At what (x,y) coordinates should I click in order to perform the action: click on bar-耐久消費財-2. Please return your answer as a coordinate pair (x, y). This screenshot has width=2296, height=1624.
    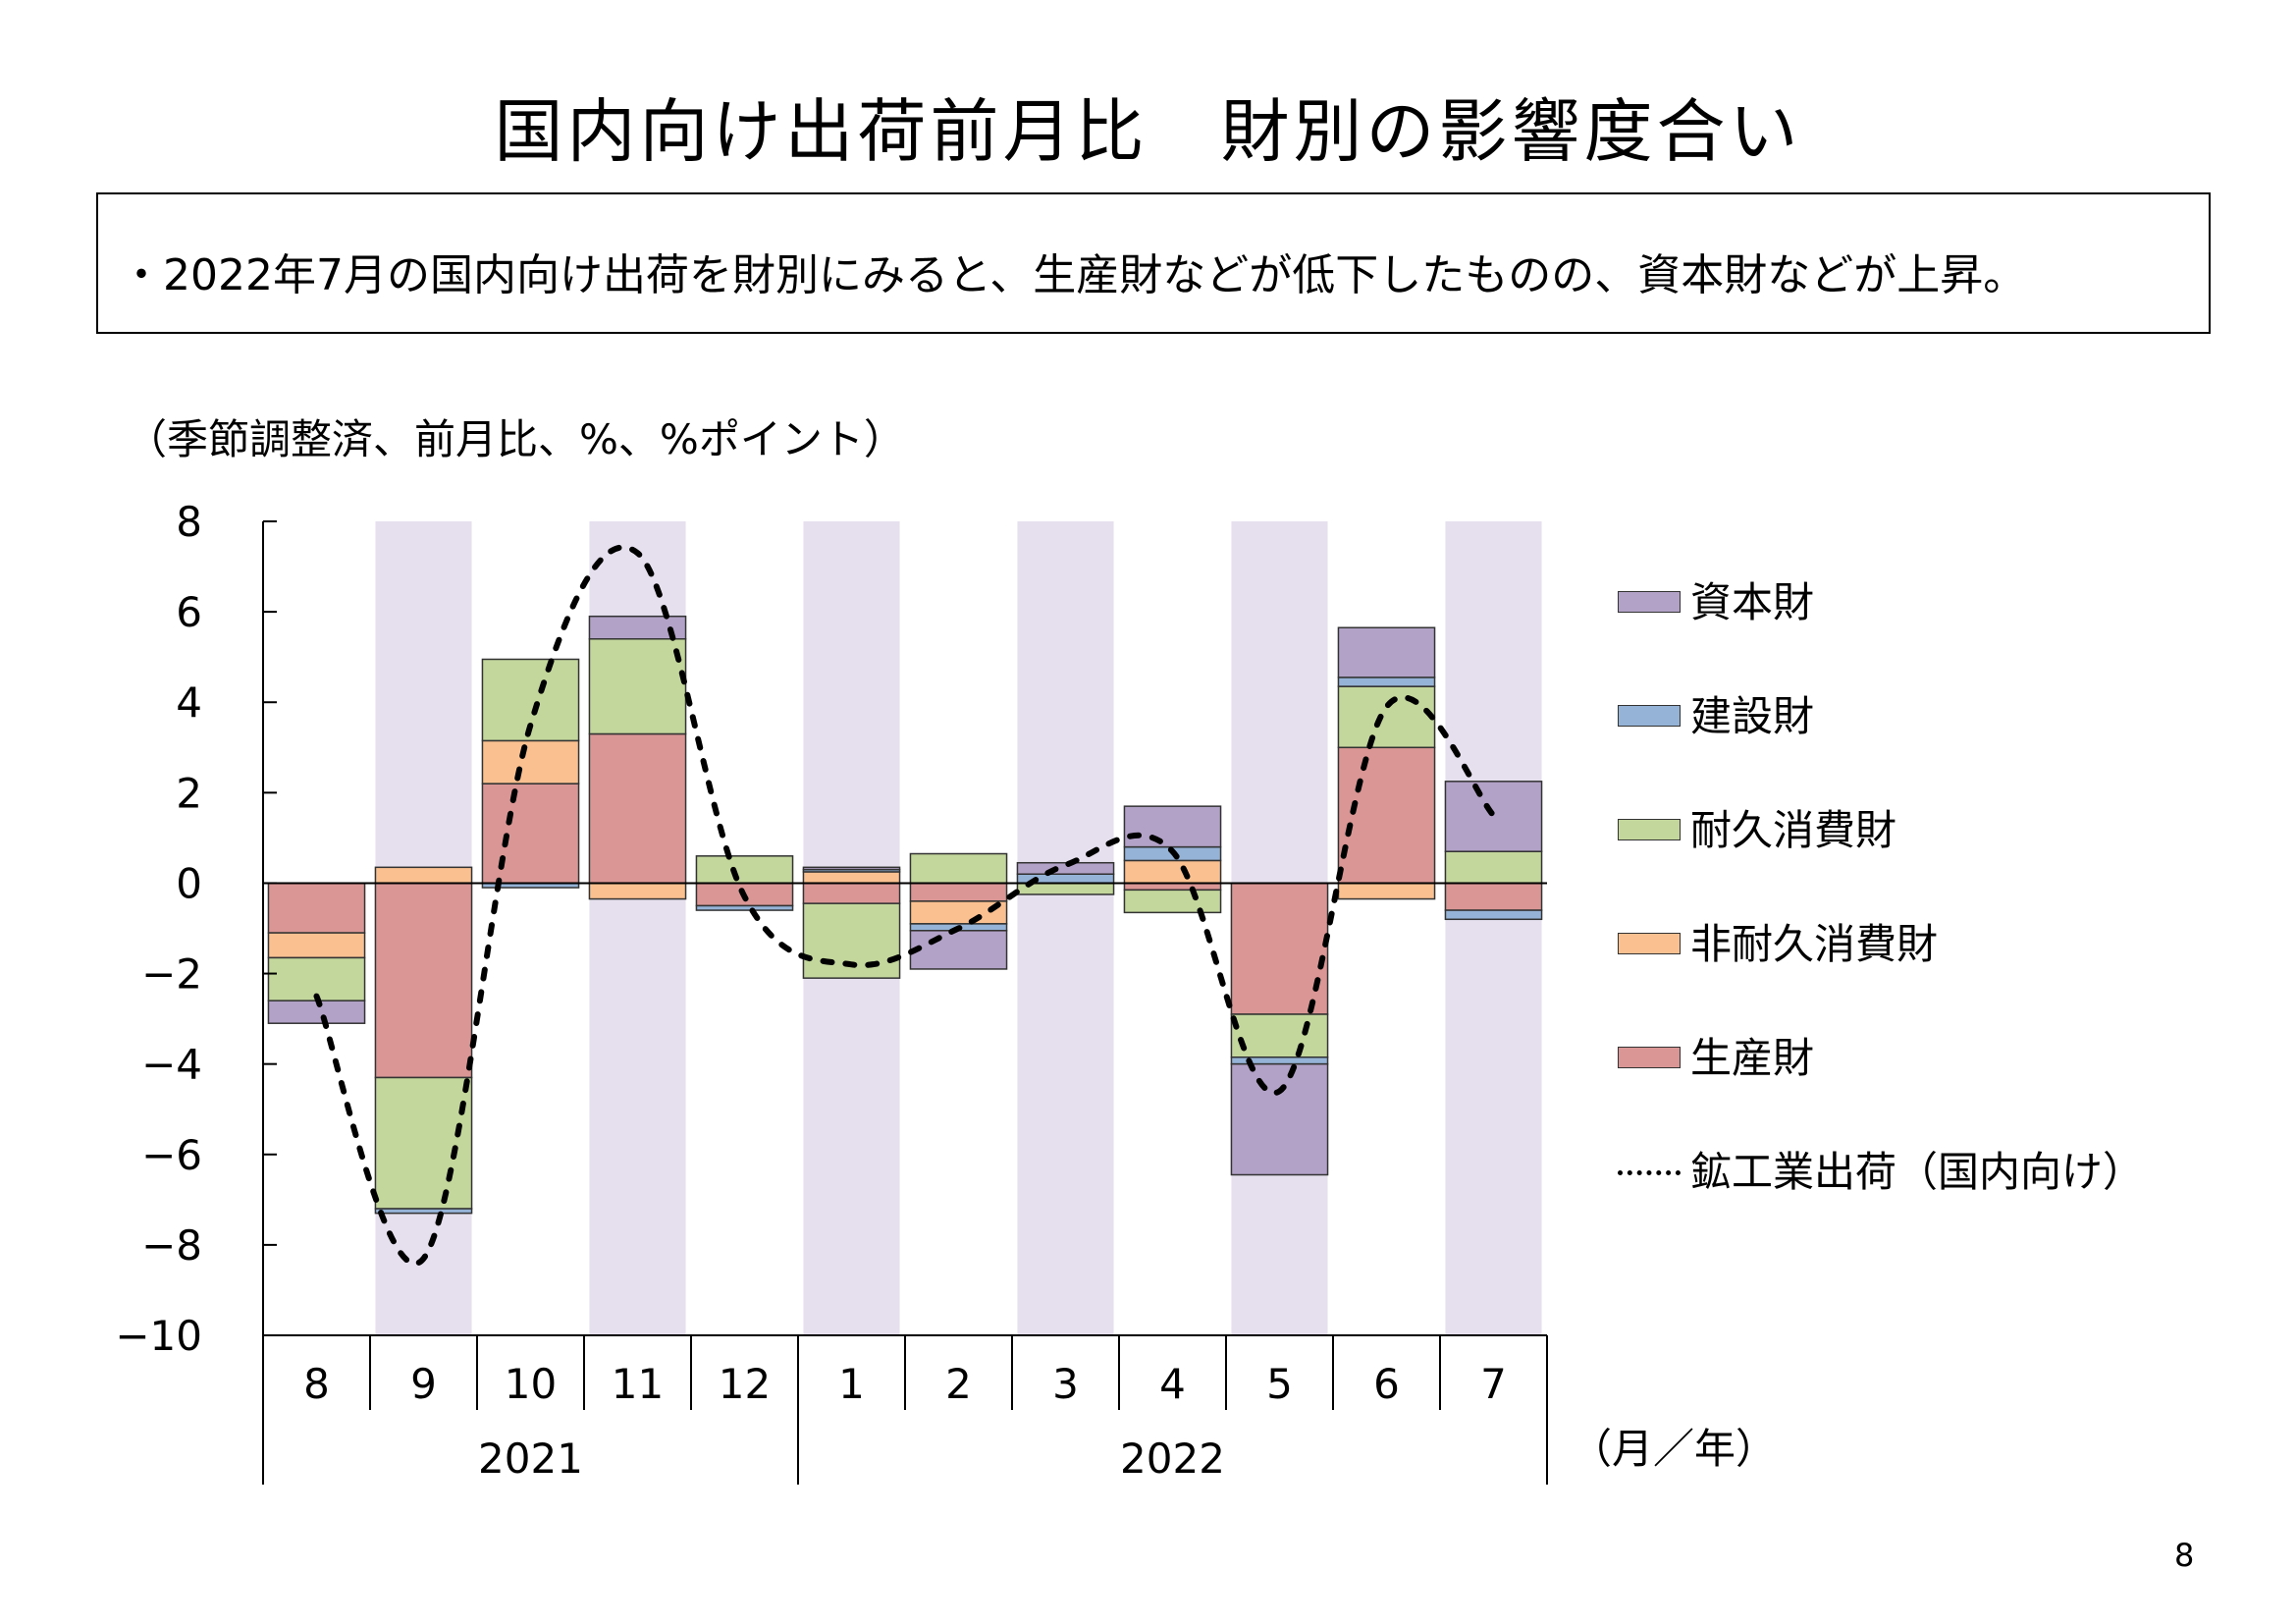
    Looking at the image, I should click on (958, 868).